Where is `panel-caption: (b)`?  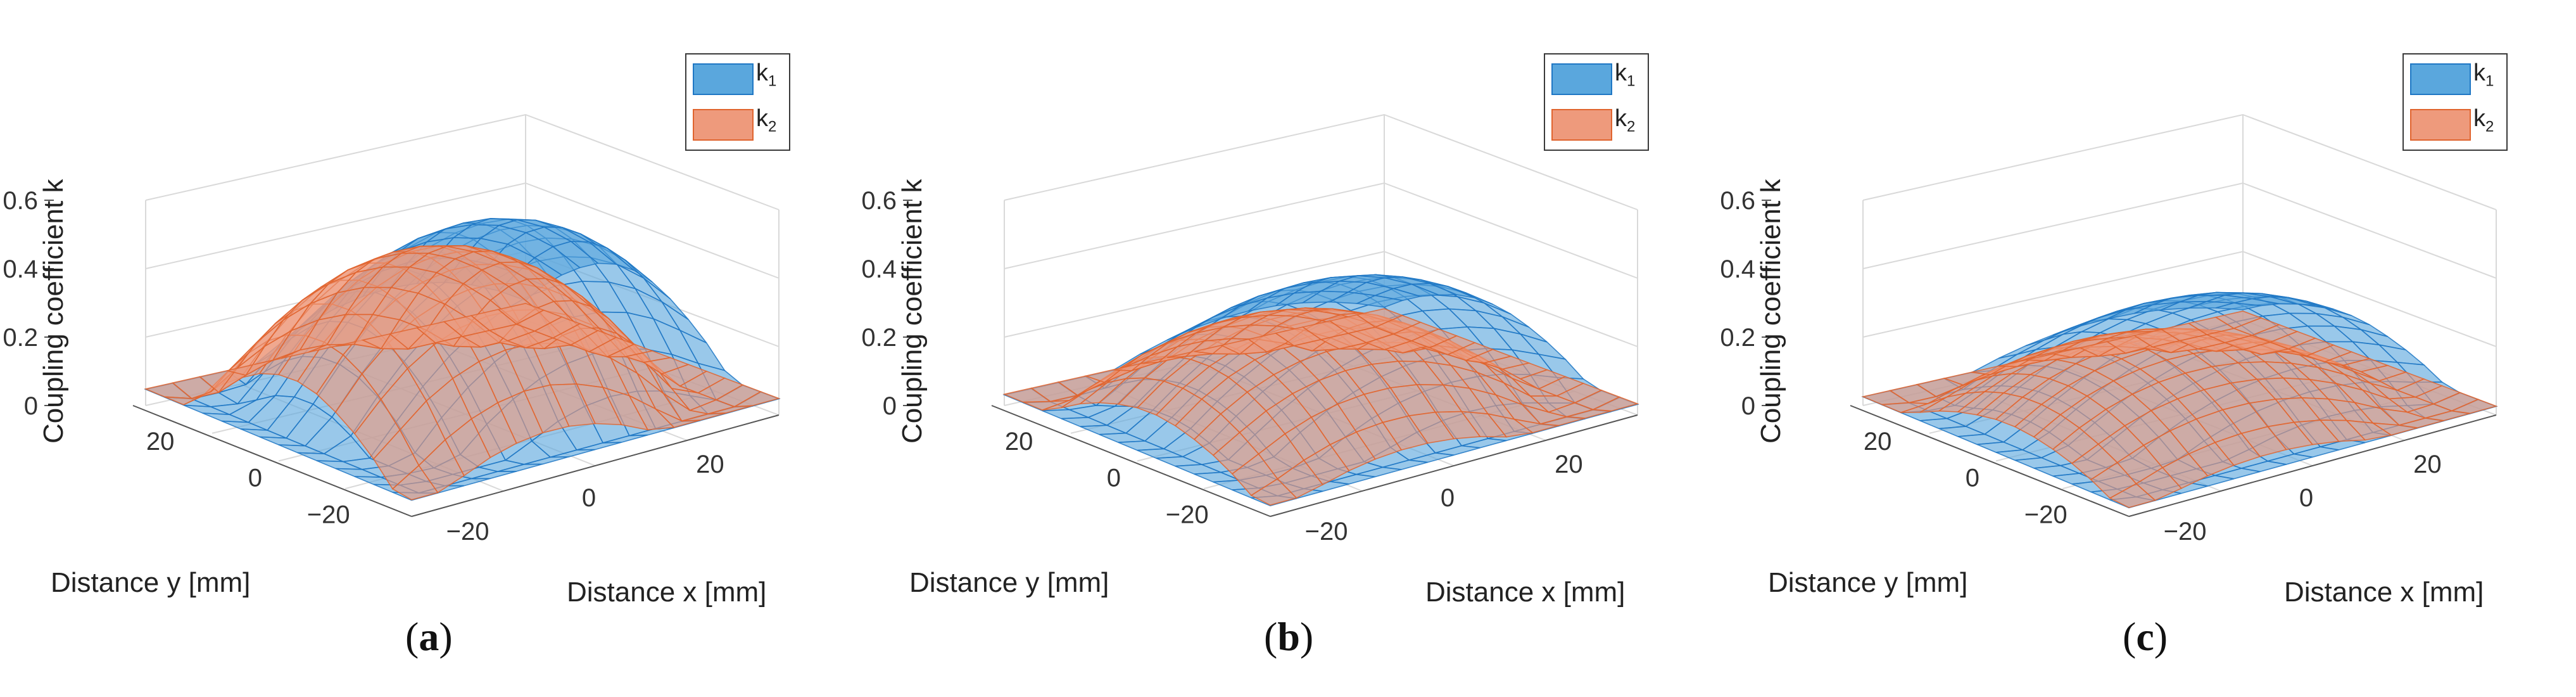 panel-caption: (b) is located at coordinates (1289, 636).